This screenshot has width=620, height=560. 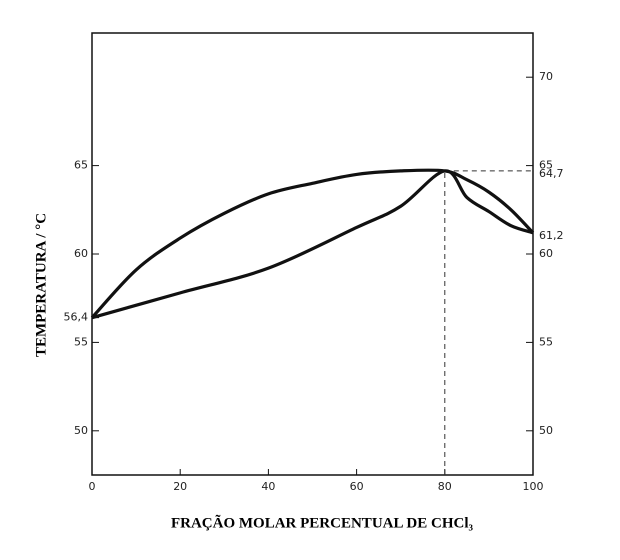 I want to click on y2-tick-label: 60, so click(x=546, y=253).